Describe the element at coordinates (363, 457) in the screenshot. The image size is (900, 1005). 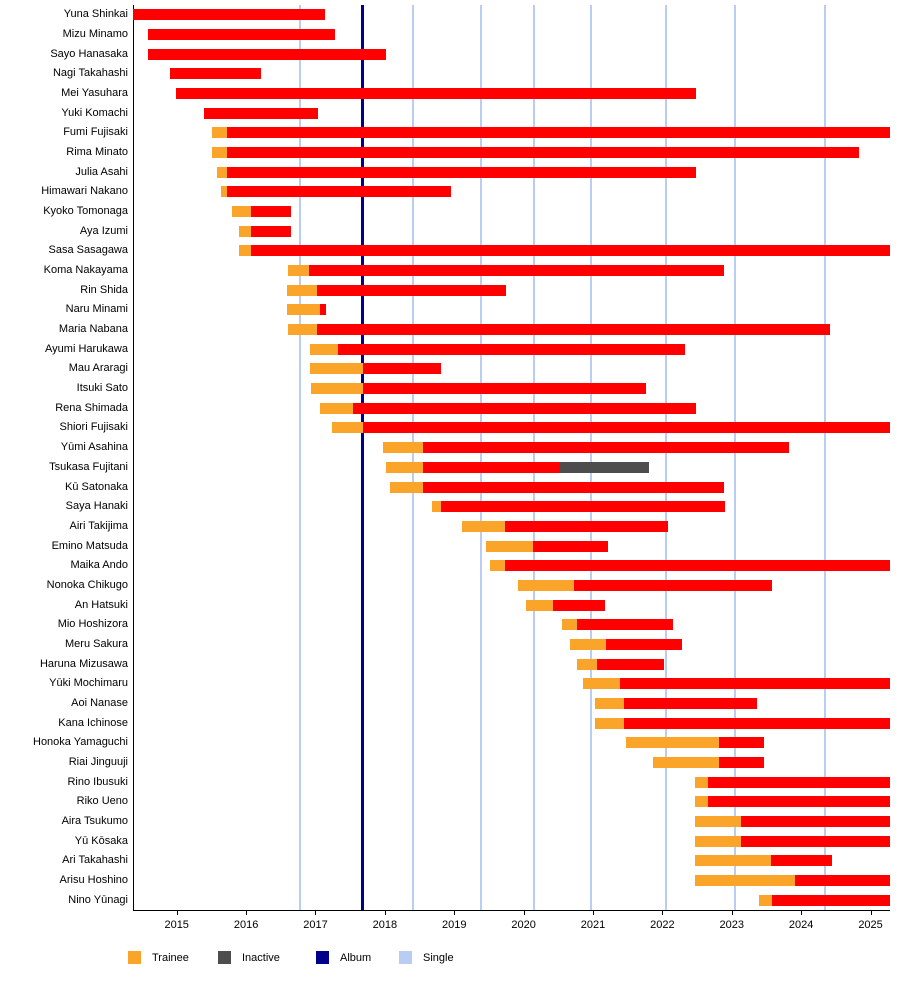
I see `album-release-line` at that location.